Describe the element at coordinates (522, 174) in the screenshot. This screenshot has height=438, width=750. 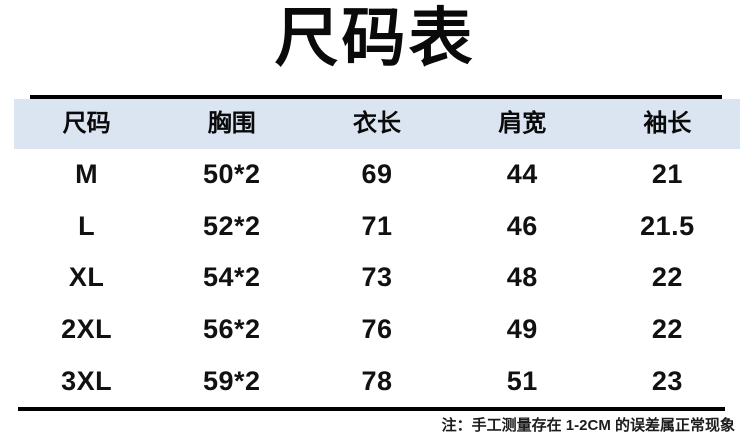
I see `shoulder-cell: 44` at that location.